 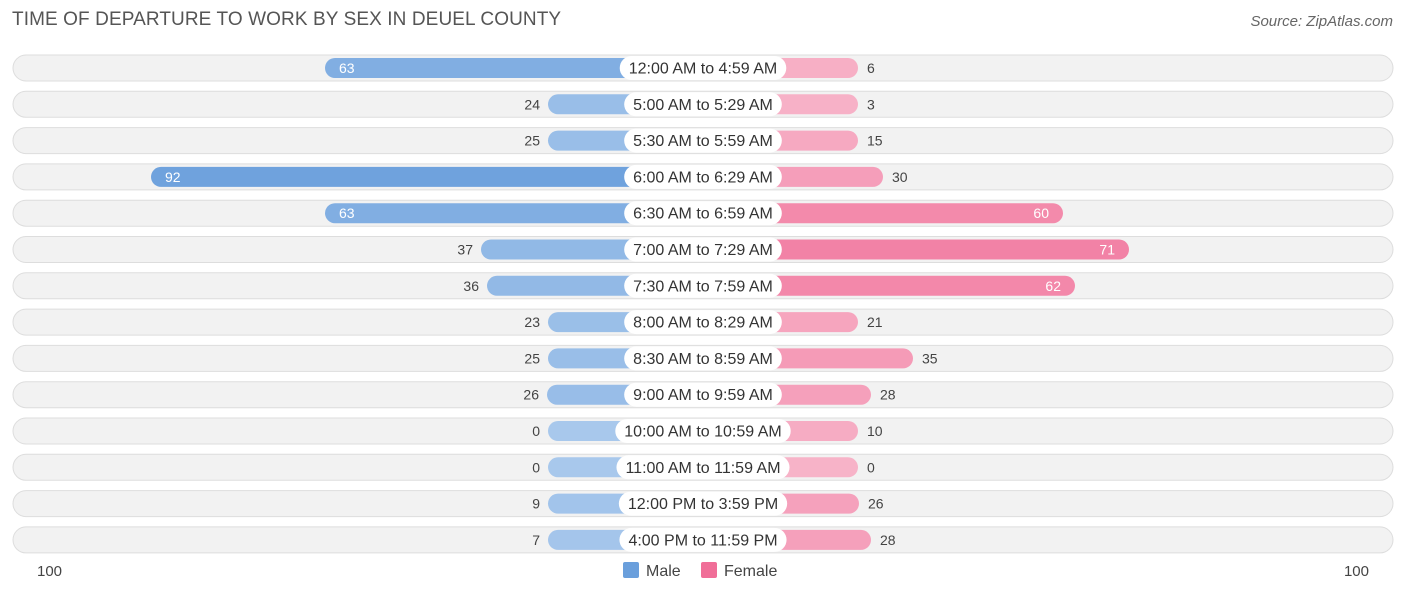 I want to click on female-value-label: 10, so click(x=875, y=431).